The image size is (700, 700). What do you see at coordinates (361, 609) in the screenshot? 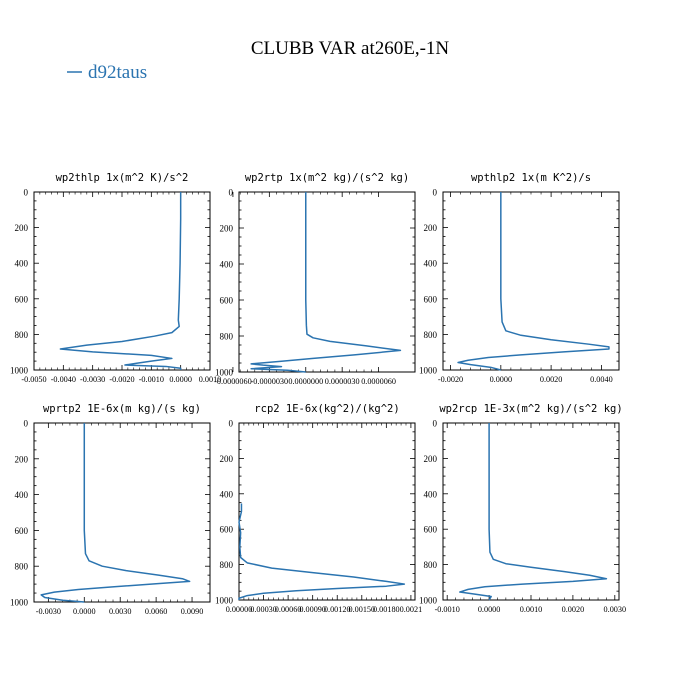
I see `x-tick-label: 0.00150` at bounding box center [361, 609].